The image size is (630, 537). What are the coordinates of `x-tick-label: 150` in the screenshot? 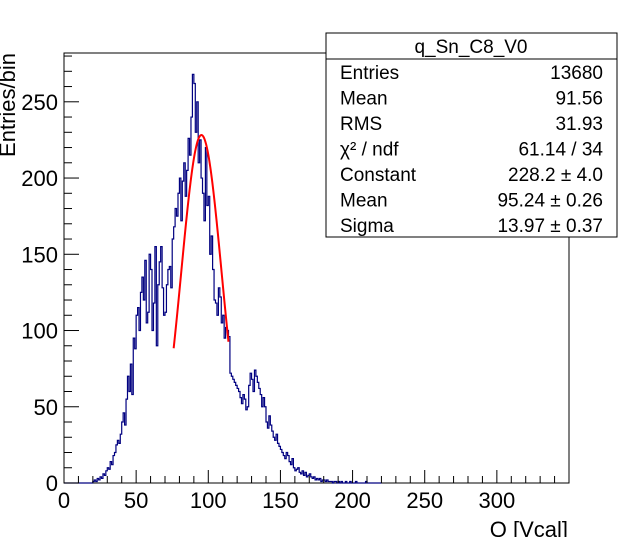 It's located at (280, 500).